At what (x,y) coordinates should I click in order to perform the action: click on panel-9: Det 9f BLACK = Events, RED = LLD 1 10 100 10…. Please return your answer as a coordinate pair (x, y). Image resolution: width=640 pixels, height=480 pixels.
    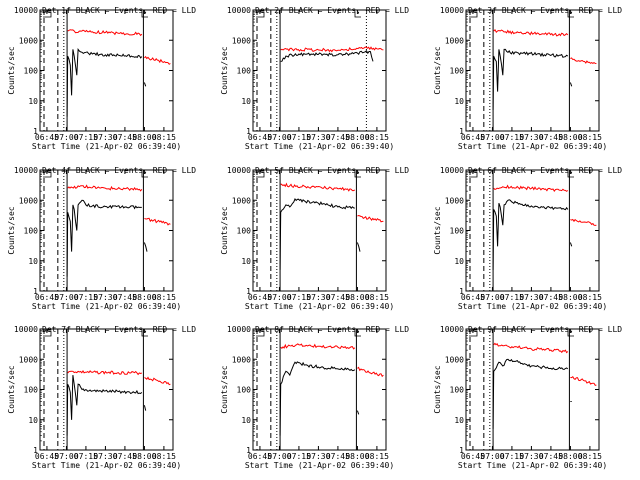
    Looking at the image, I should click on (527, 397).